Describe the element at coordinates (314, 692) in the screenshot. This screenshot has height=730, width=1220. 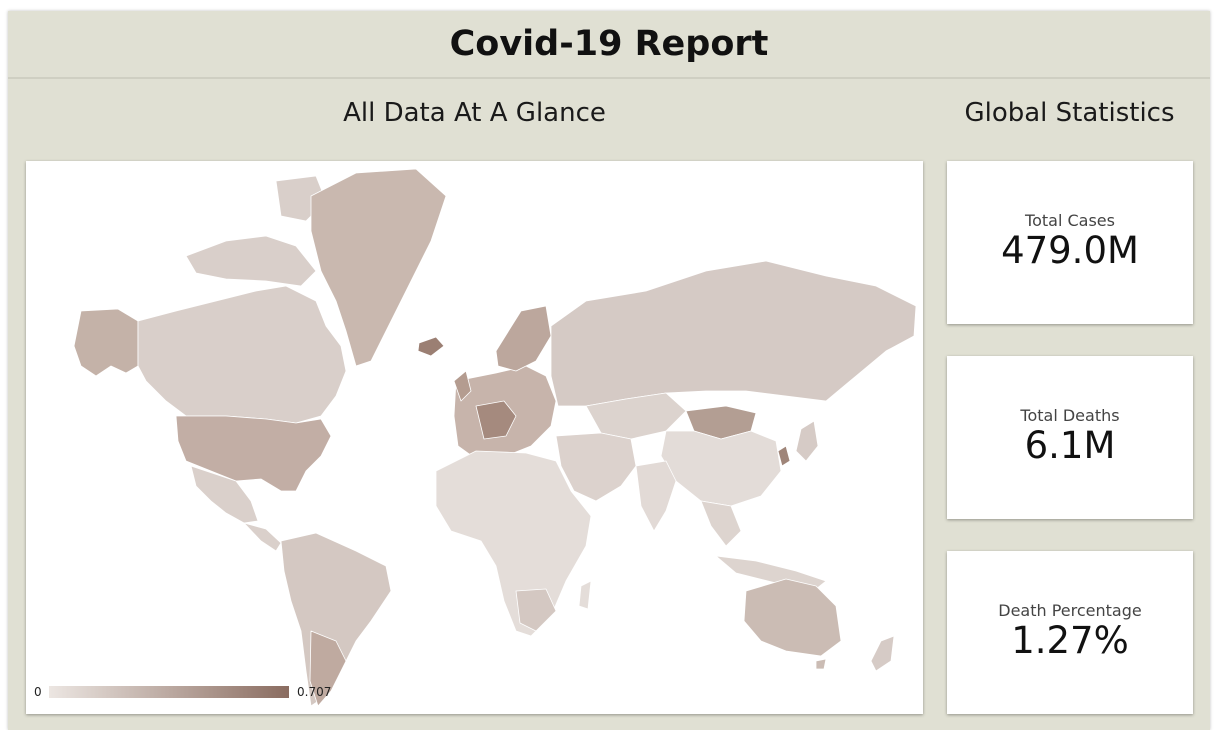
I see `legend-max-label: 0.707` at that location.